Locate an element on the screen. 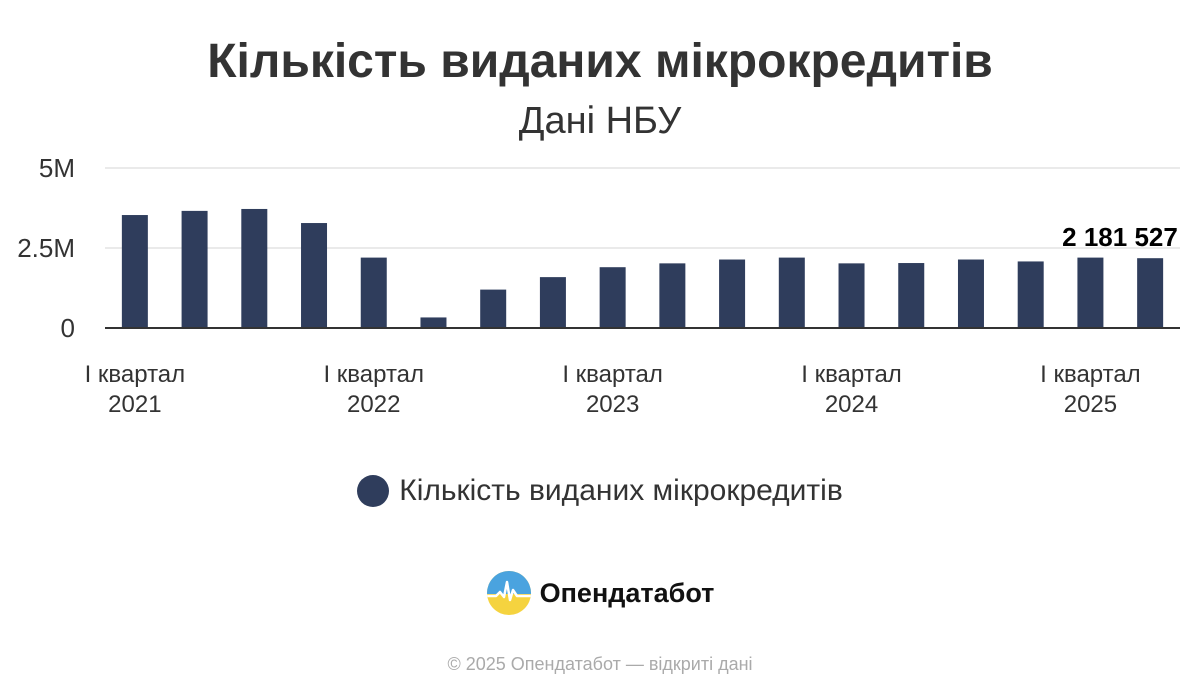 The height and width of the screenshot is (700, 1200). brand-logo: Опендатабот is located at coordinates (600, 593).